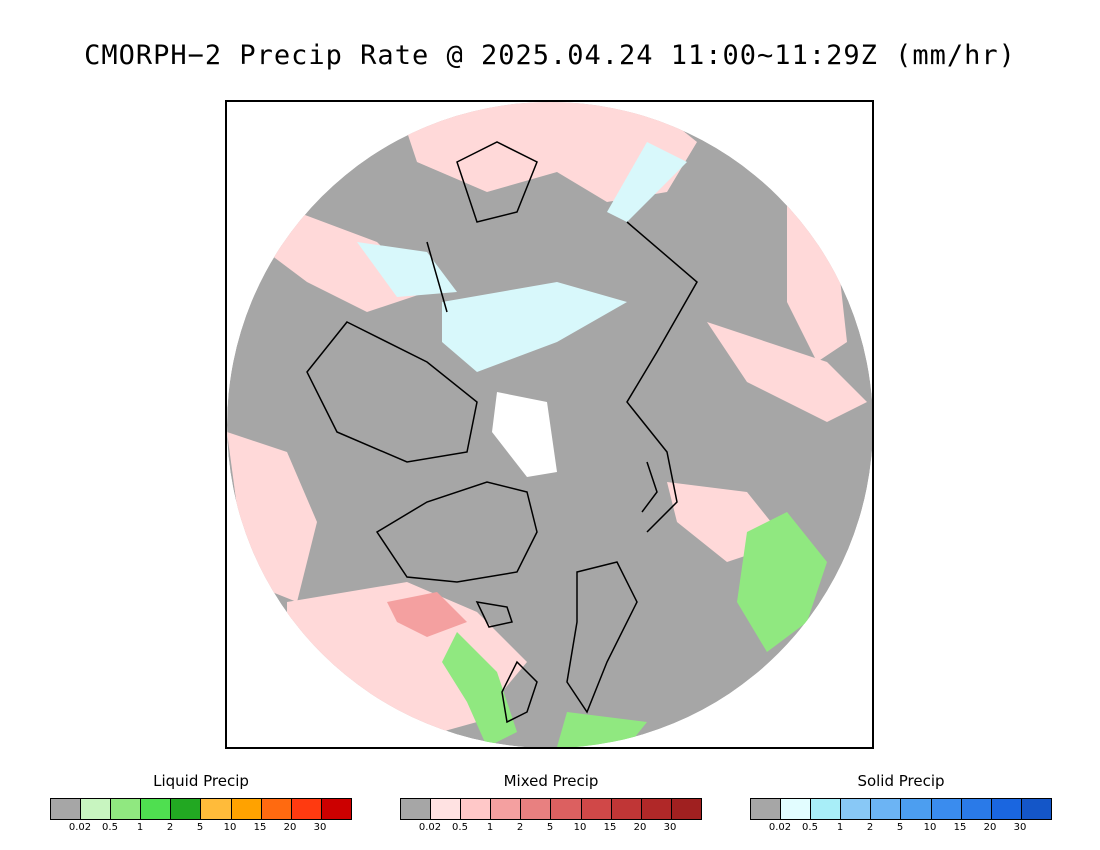 This screenshot has width=1100, height=850. I want to click on legend-mixed: Mixed Precip 0.02 0.5 1 2 5 10 15 20 30, so click(551, 803).